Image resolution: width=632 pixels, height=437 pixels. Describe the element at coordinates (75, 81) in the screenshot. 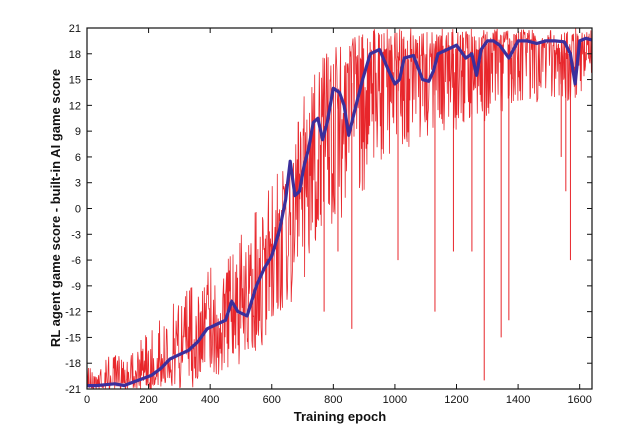

I see `y-tick-label: 15` at that location.